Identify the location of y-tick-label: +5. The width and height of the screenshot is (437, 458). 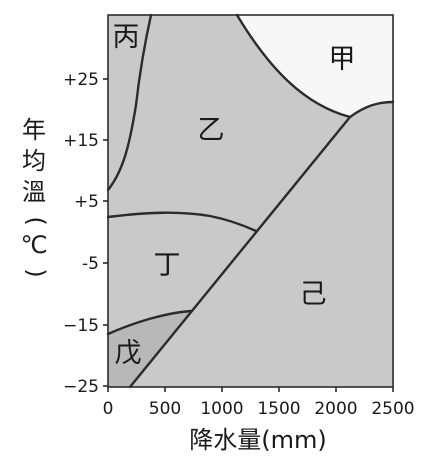
(86, 202).